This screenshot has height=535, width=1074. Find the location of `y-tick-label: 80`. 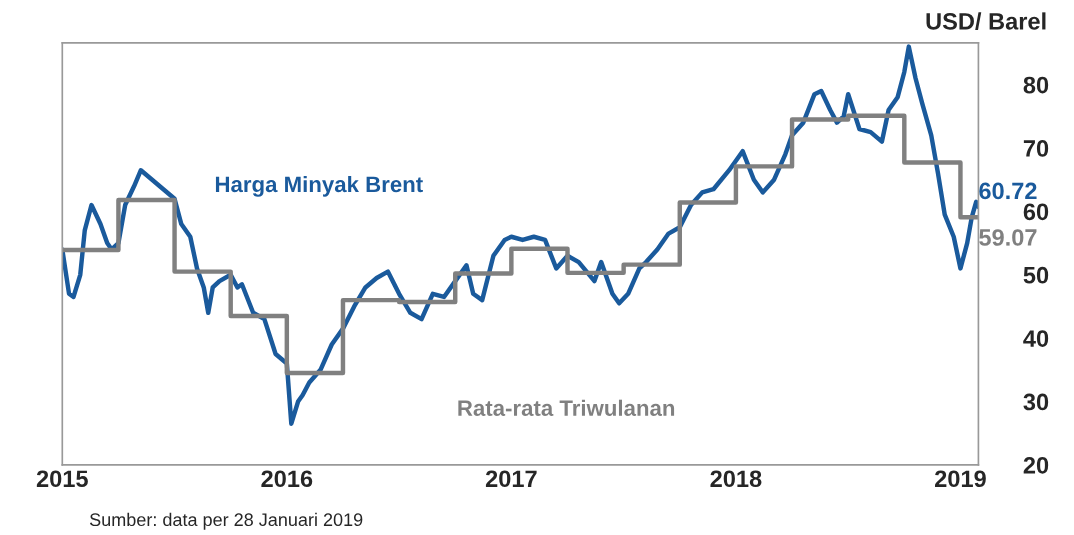

y-tick-label: 80 is located at coordinates (1036, 85).